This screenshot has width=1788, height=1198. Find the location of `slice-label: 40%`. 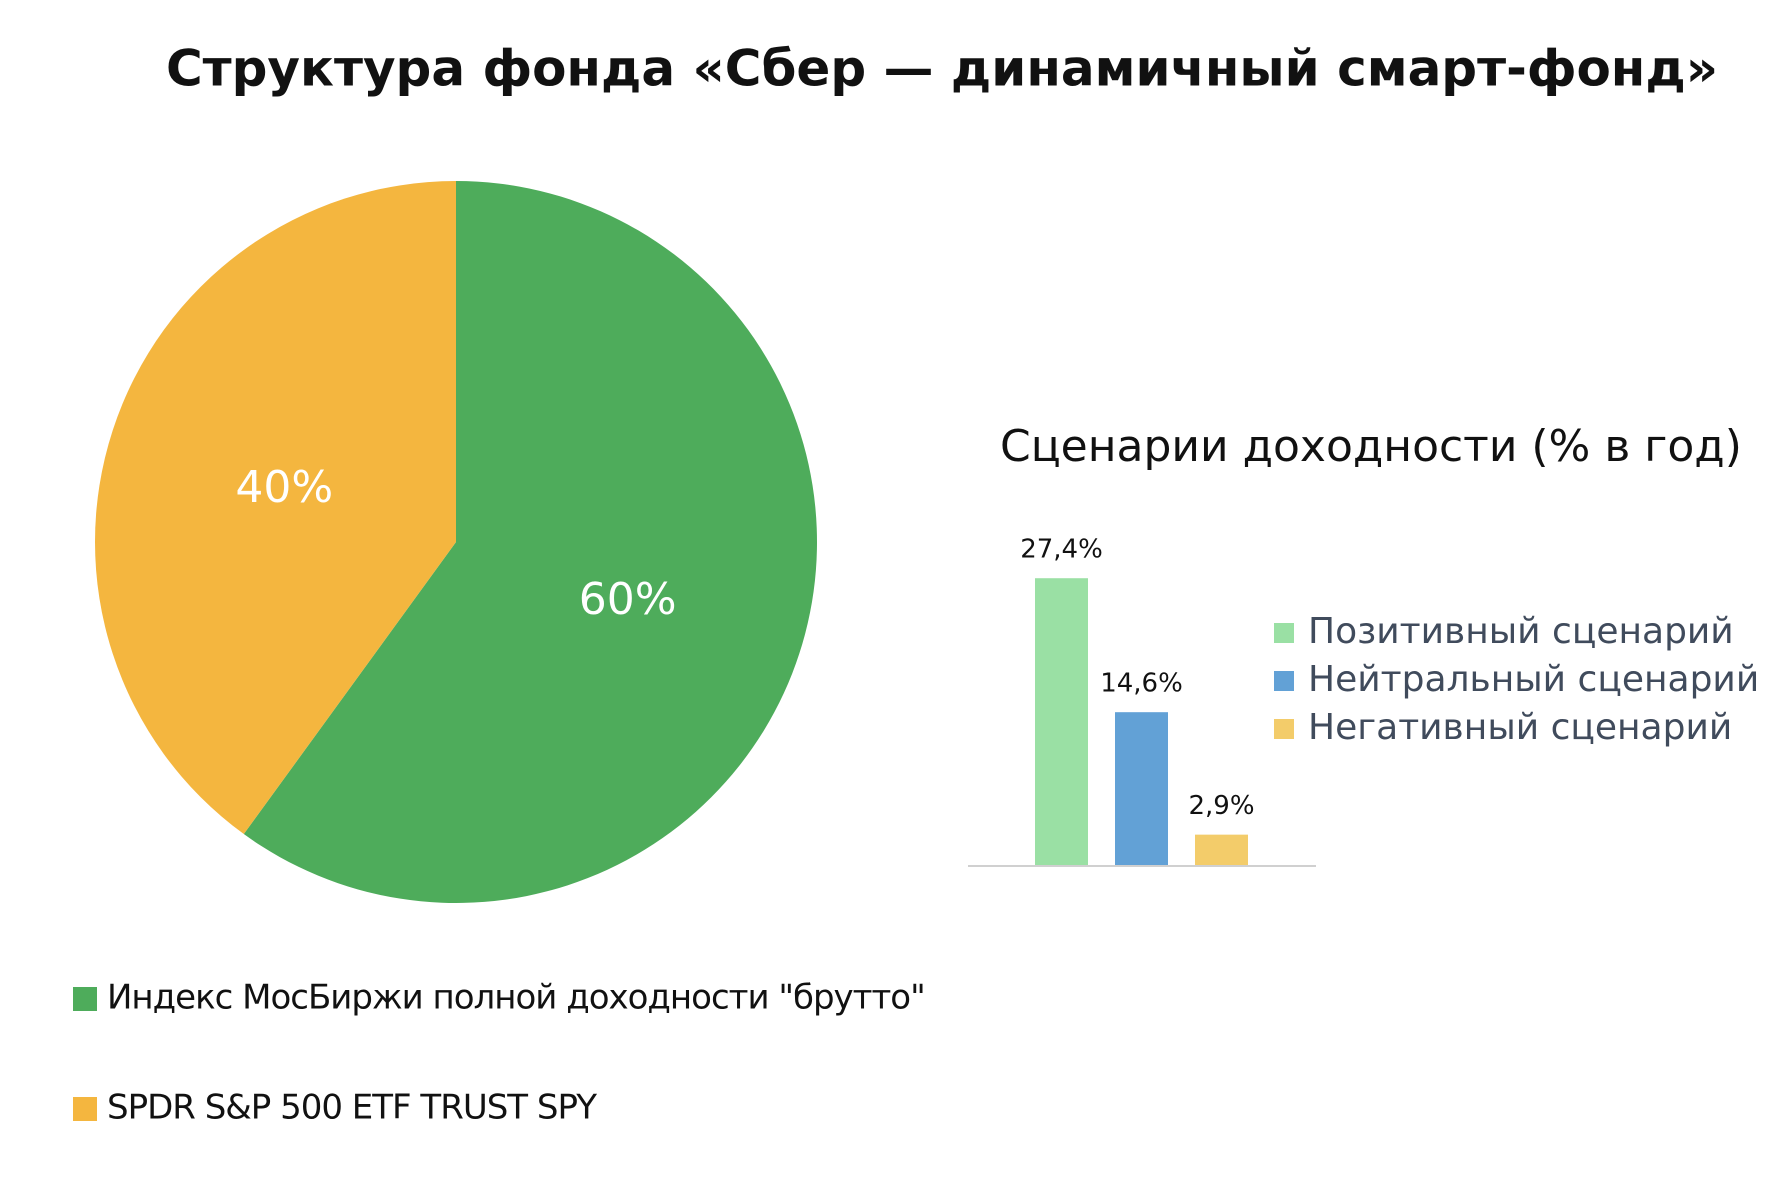

slice-label: 40% is located at coordinates (284, 487).